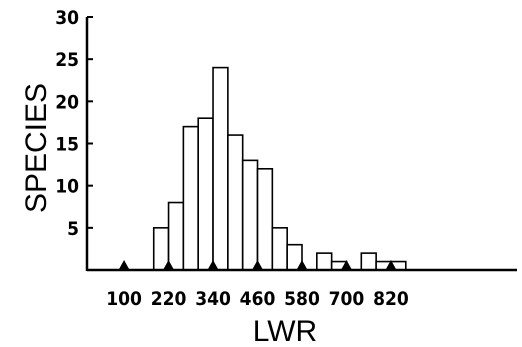  Describe the element at coordinates (213, 299) in the screenshot. I see `x-tick-label-340: 340` at that location.